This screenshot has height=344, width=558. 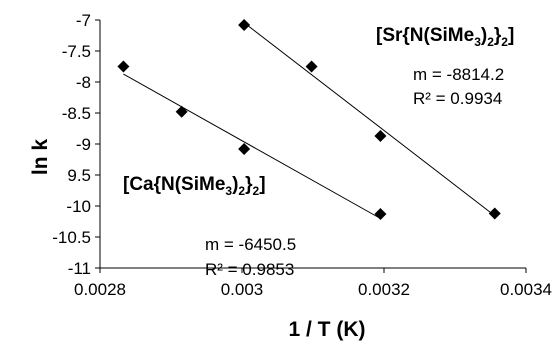 What do you see at coordinates (40, 157) in the screenshot?
I see `y-axis-title: ln k` at bounding box center [40, 157].